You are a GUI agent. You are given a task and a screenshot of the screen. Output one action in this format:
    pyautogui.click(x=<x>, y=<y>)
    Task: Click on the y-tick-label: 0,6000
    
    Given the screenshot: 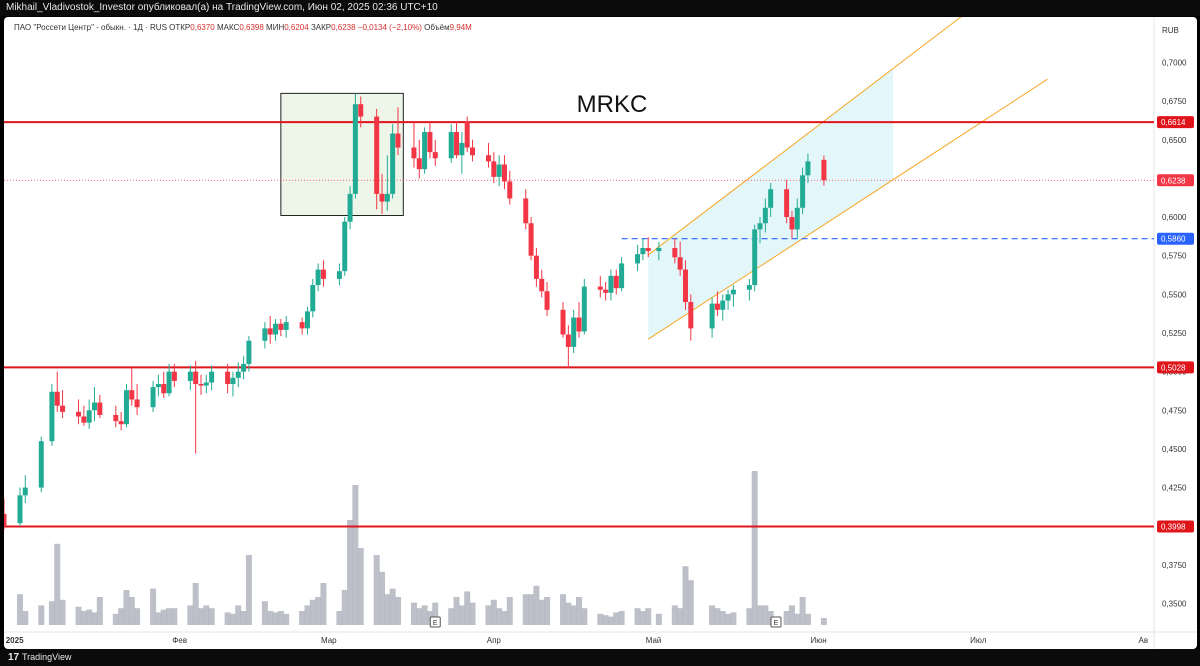 What is the action you would take?
    pyautogui.click(x=1174, y=217)
    